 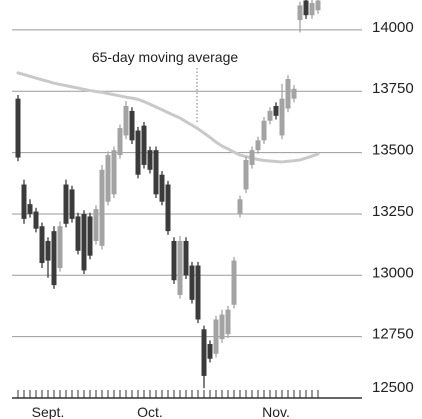 What do you see at coordinates (276, 411) in the screenshot?
I see `x-tick-label: Nov.` at bounding box center [276, 411].